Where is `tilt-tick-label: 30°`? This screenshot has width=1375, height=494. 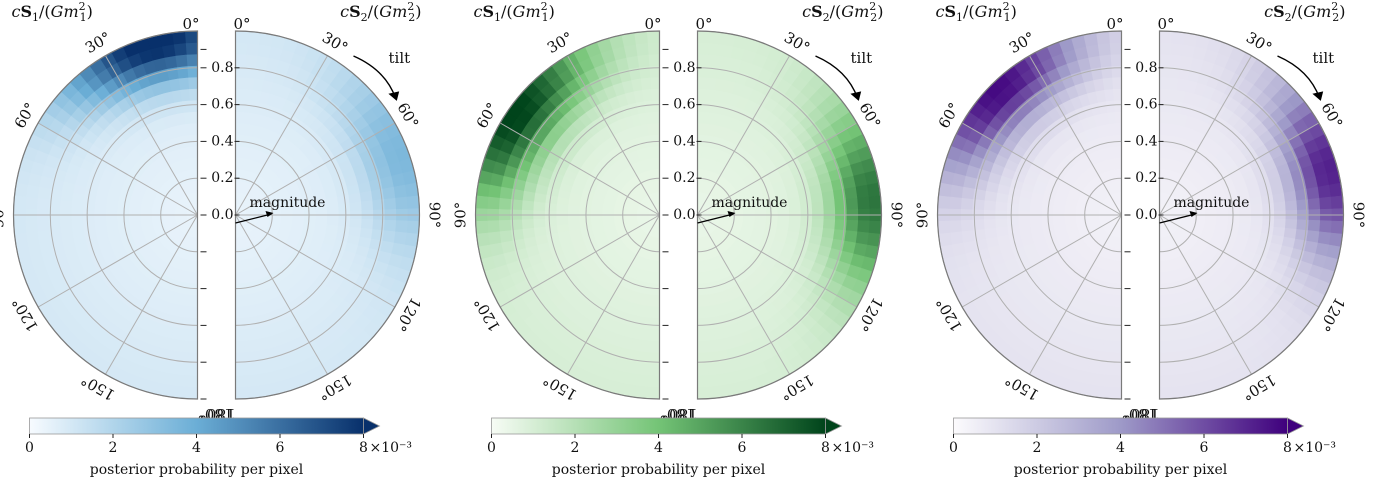
tilt-tick-label: 30° is located at coordinates (1259, 42).